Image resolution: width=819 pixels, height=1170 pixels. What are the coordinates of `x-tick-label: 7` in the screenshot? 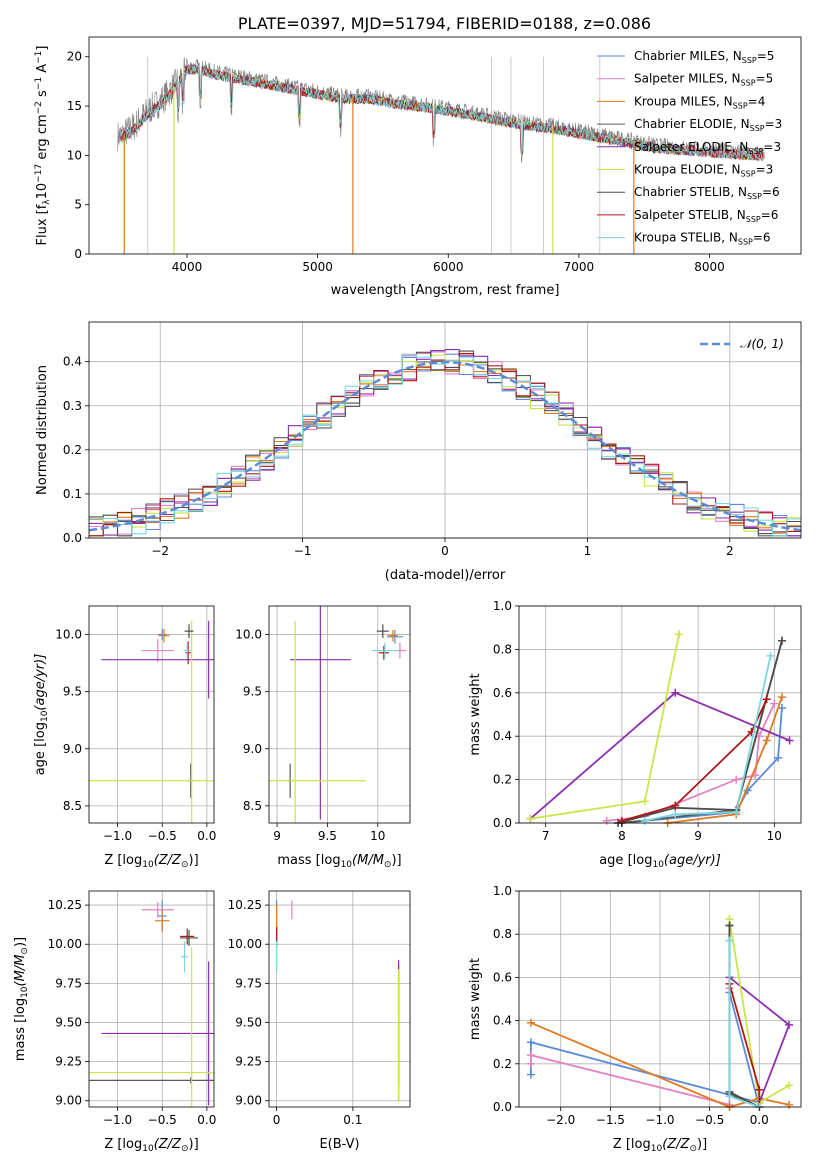 It's located at (546, 836).